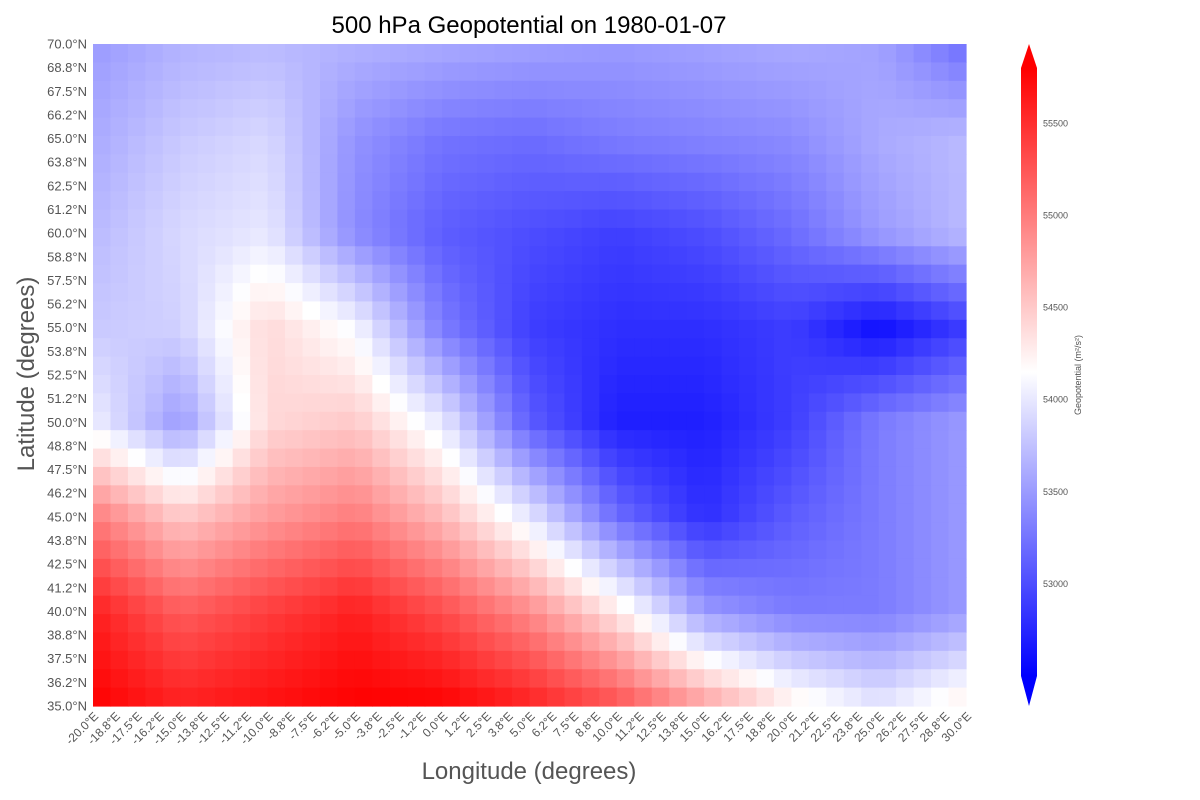 The width and height of the screenshot is (1200, 800). Describe the element at coordinates (67, 540) in the screenshot. I see `y-tick-label: 43.8°N` at that location.